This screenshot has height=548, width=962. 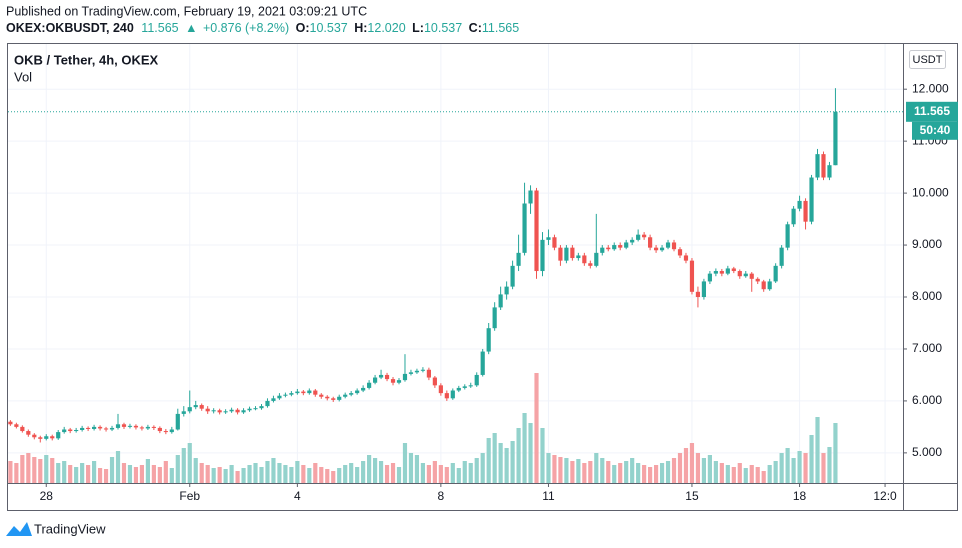 What do you see at coordinates (418, 28) in the screenshot?
I see `low-label: L:` at bounding box center [418, 28].